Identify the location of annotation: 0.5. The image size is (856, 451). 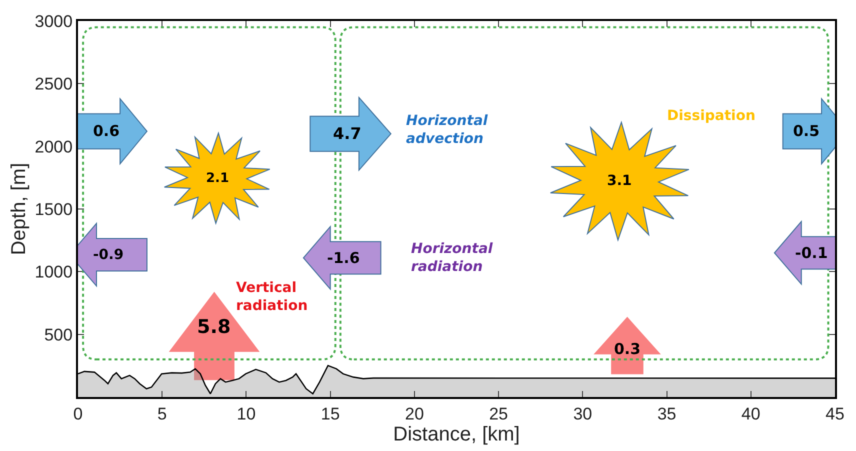
(806, 131).